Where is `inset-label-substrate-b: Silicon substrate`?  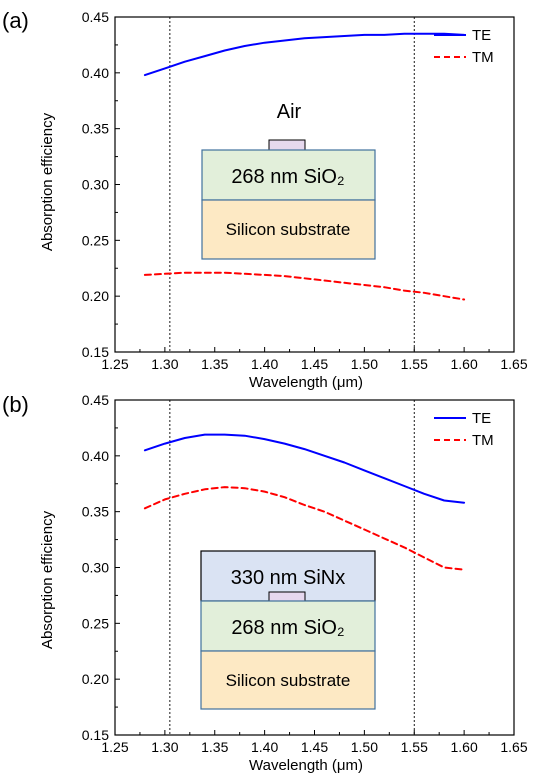 inset-label-substrate-b: Silicon substrate is located at coordinates (288, 680).